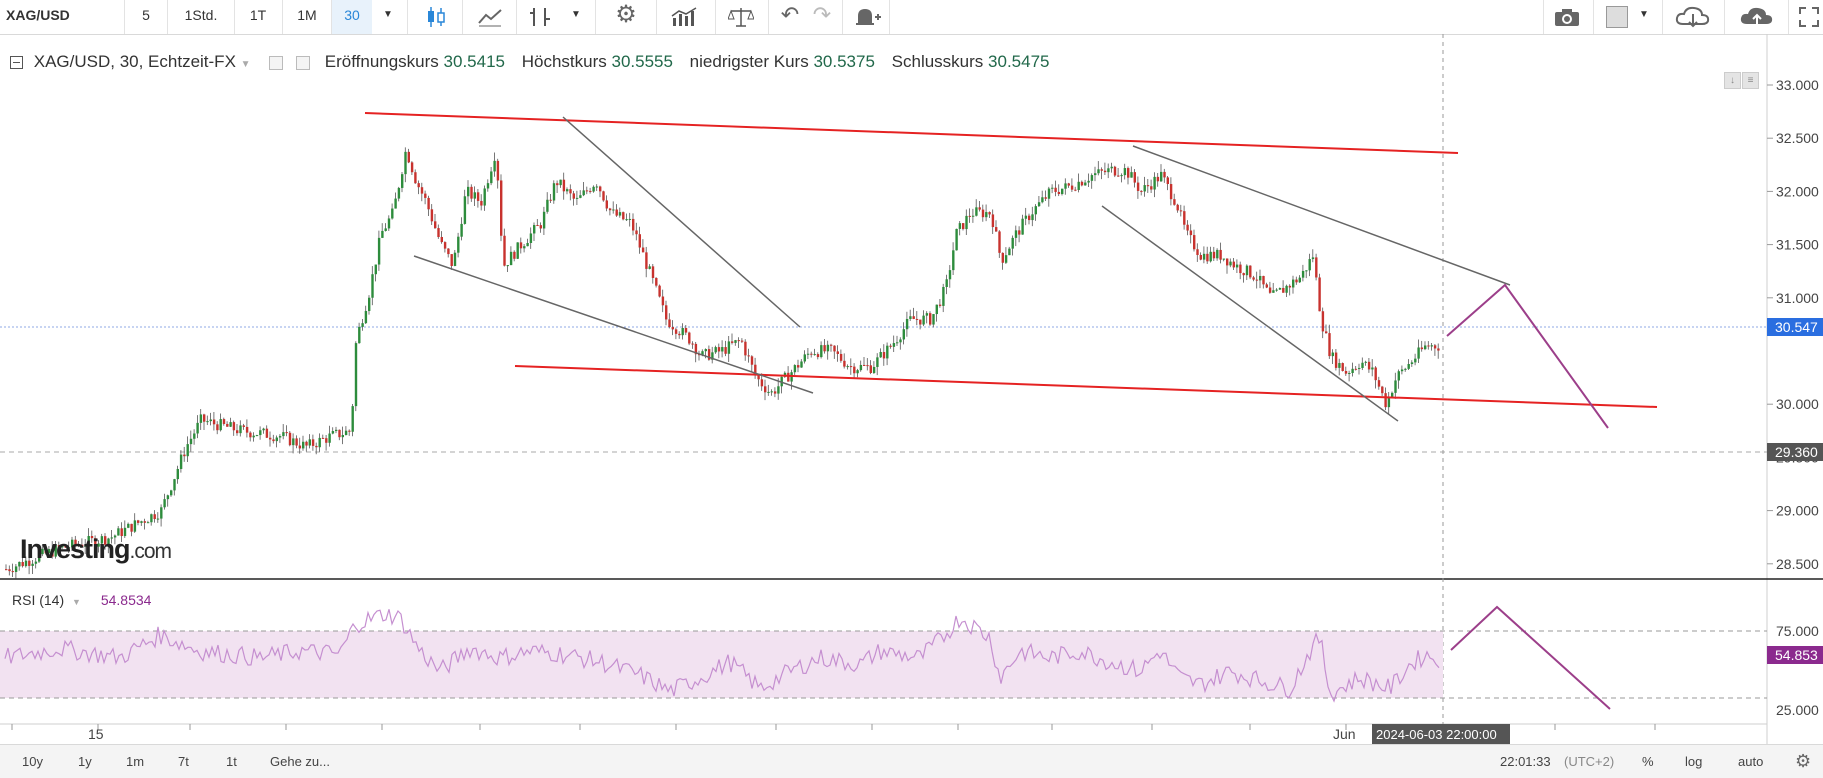  What do you see at coordinates (352, 17) in the screenshot?
I see `interval-30m-button: 30` at bounding box center [352, 17].